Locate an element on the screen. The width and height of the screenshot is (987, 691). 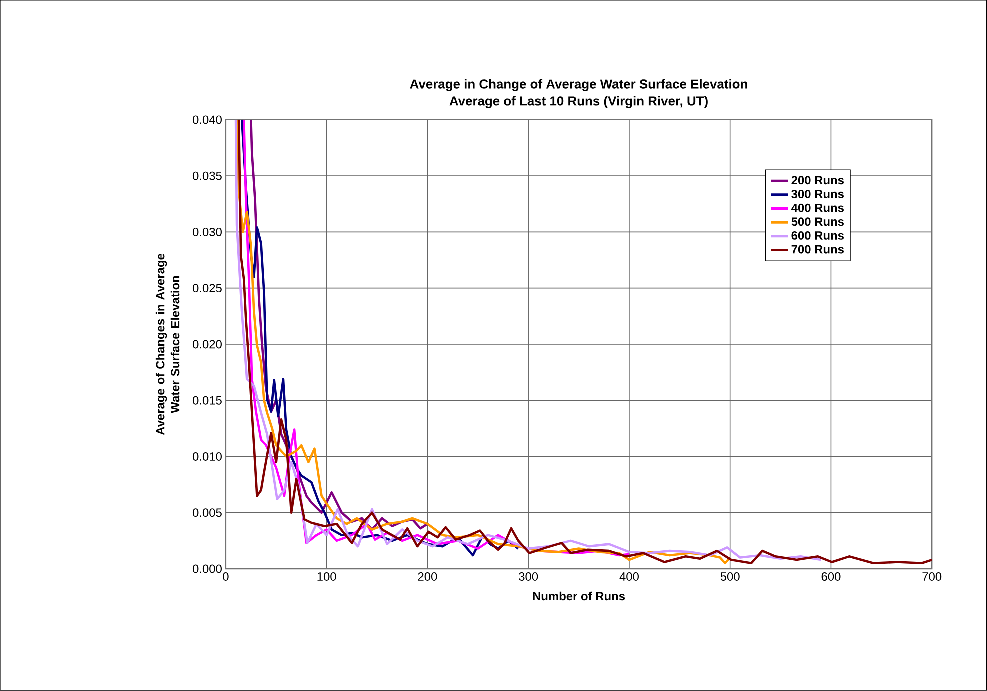
y-tick-label: 0.005 is located at coordinates (207, 513).